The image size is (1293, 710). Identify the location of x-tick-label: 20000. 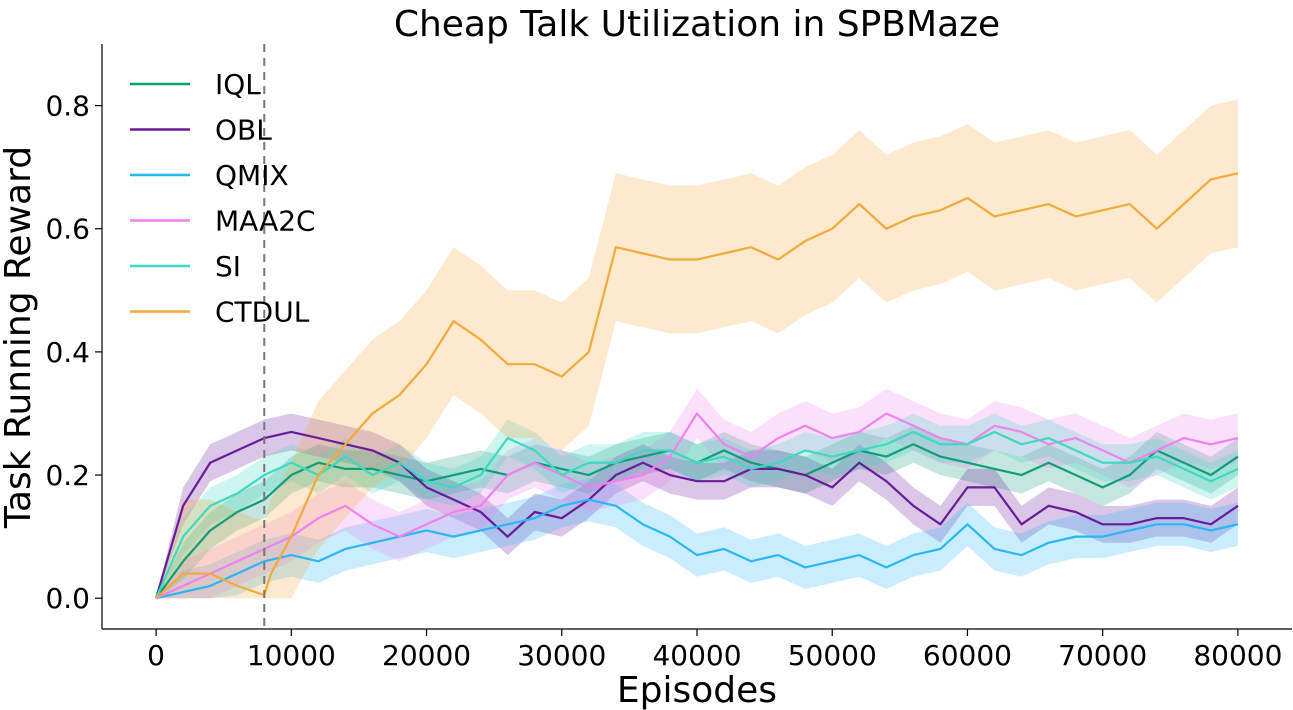
(426, 655).